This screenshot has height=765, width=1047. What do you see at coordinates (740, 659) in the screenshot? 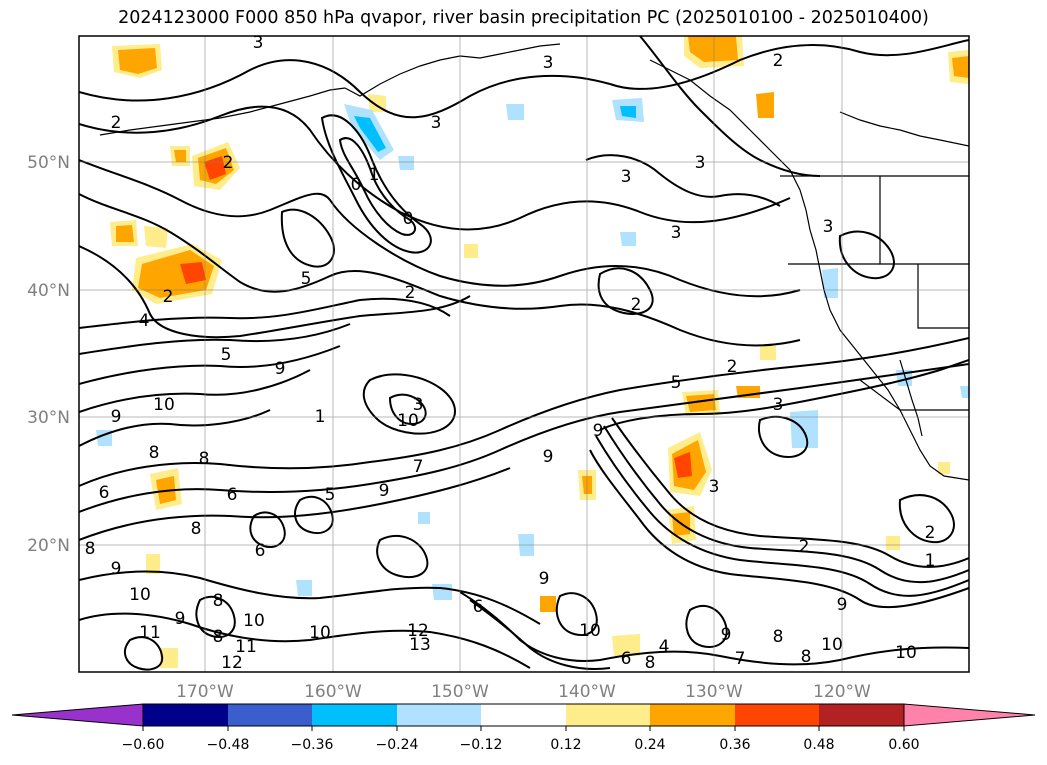
I see `contour-label: 7` at bounding box center [740, 659].